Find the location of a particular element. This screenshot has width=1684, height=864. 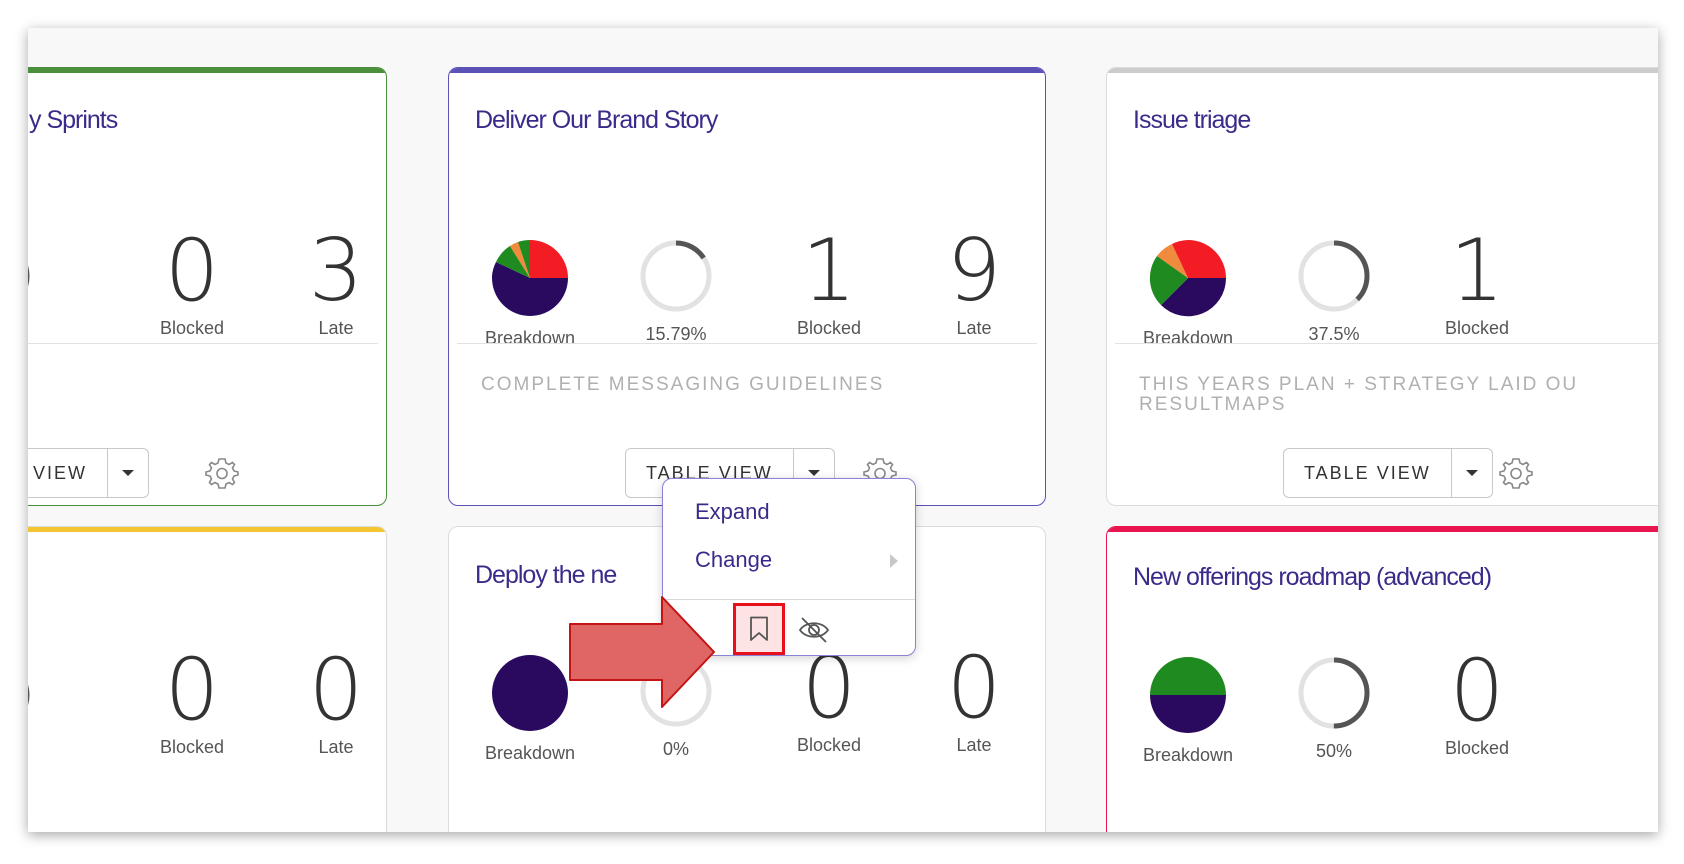

card-title: Deploy the ne is located at coordinates (546, 575).